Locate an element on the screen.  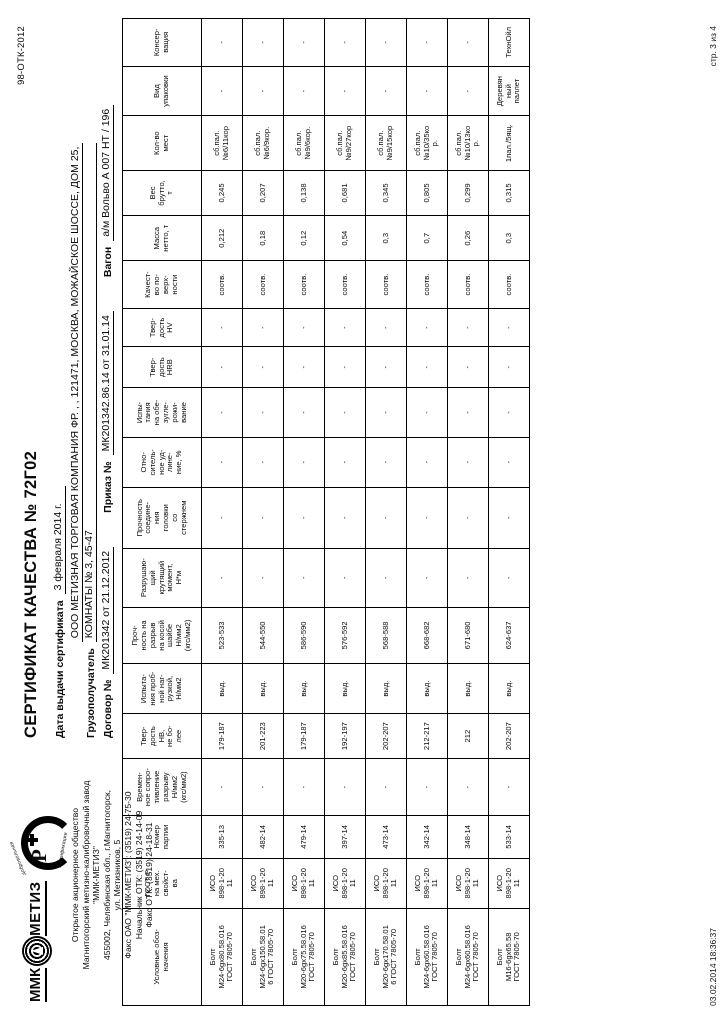
order-label: Приказ № is located at coordinates (108, 487).